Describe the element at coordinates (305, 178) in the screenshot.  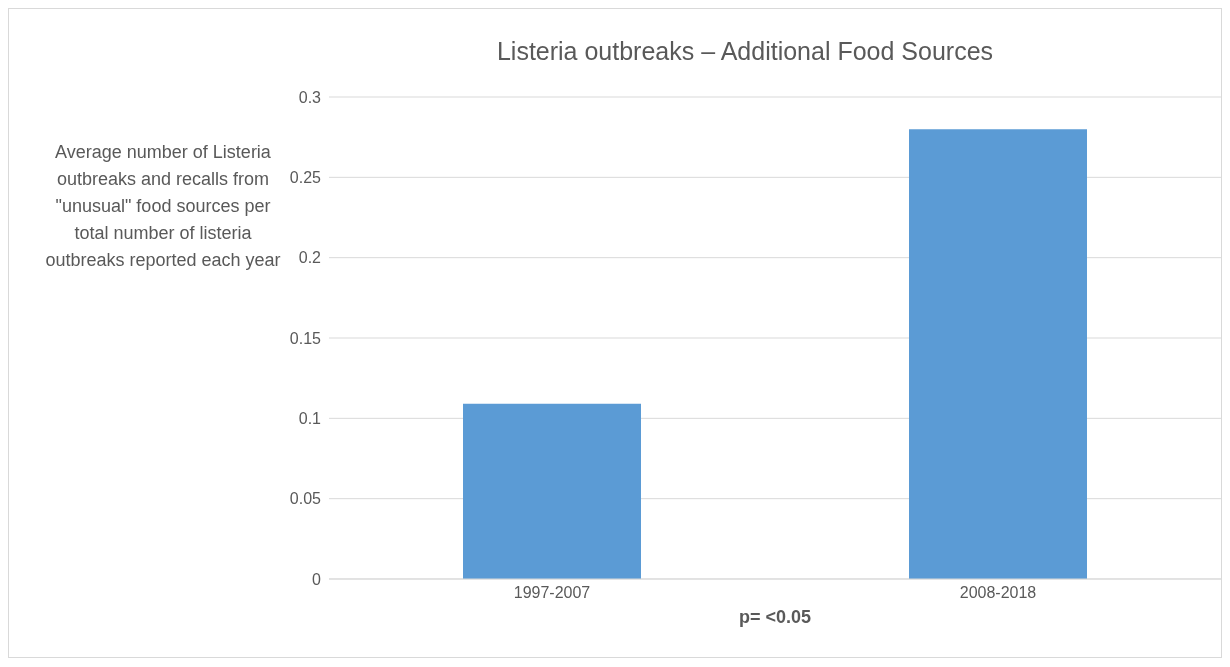
I see `y-tick-label: 0.25` at that location.